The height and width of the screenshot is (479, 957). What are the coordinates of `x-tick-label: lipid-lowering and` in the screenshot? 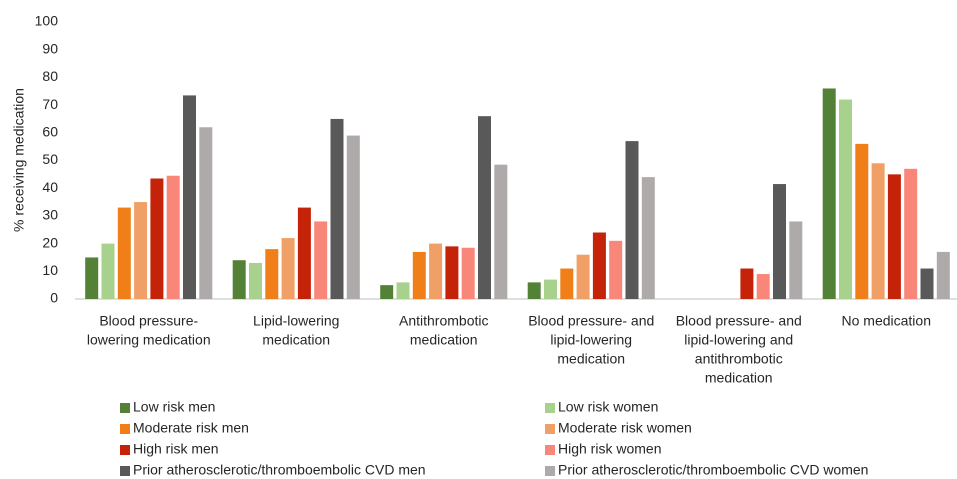 It's located at (738, 340).